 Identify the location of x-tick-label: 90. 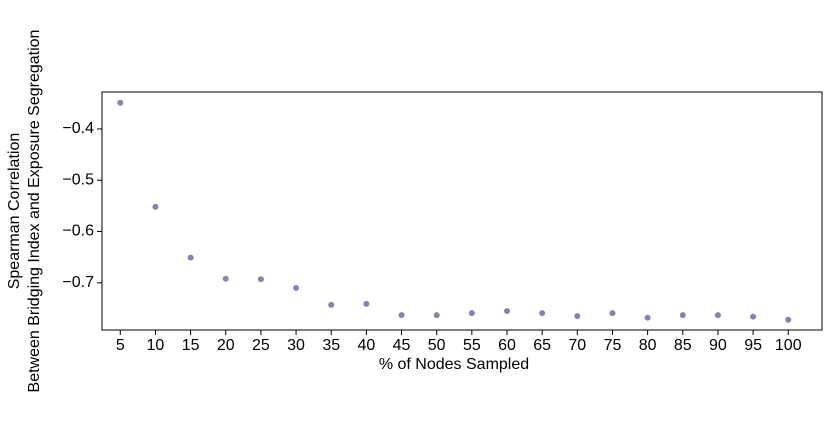
(718, 345).